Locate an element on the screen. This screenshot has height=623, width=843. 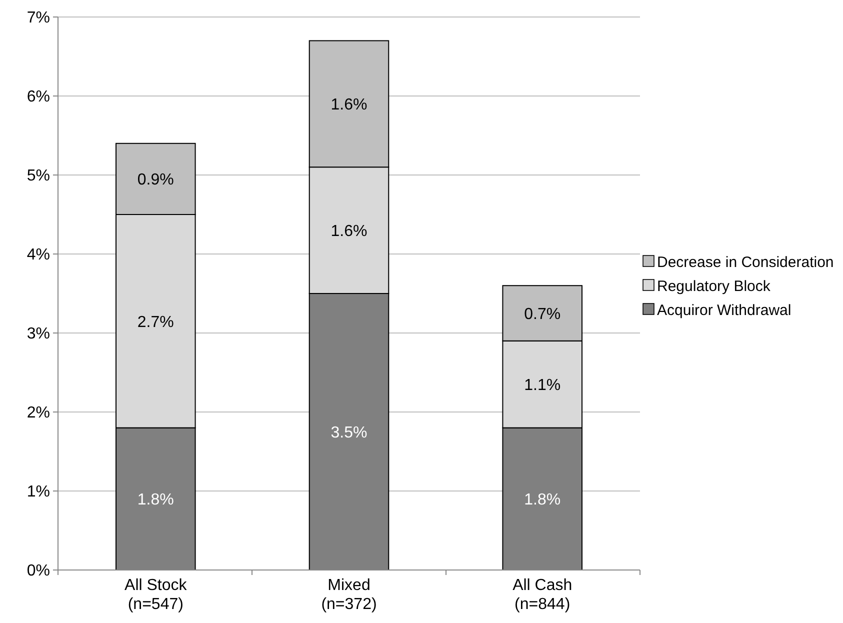
y-tick-label: 0% is located at coordinates (38, 571).